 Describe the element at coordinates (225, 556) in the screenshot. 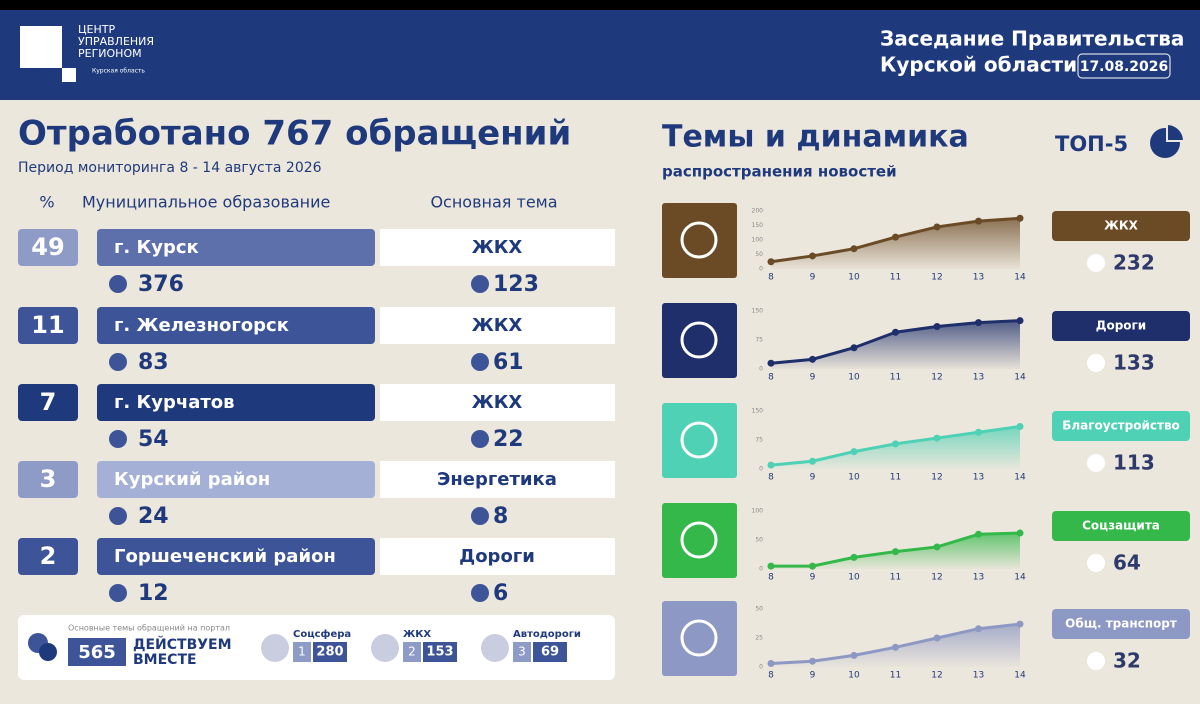

I see `municipality: Горшеченский район` at that location.